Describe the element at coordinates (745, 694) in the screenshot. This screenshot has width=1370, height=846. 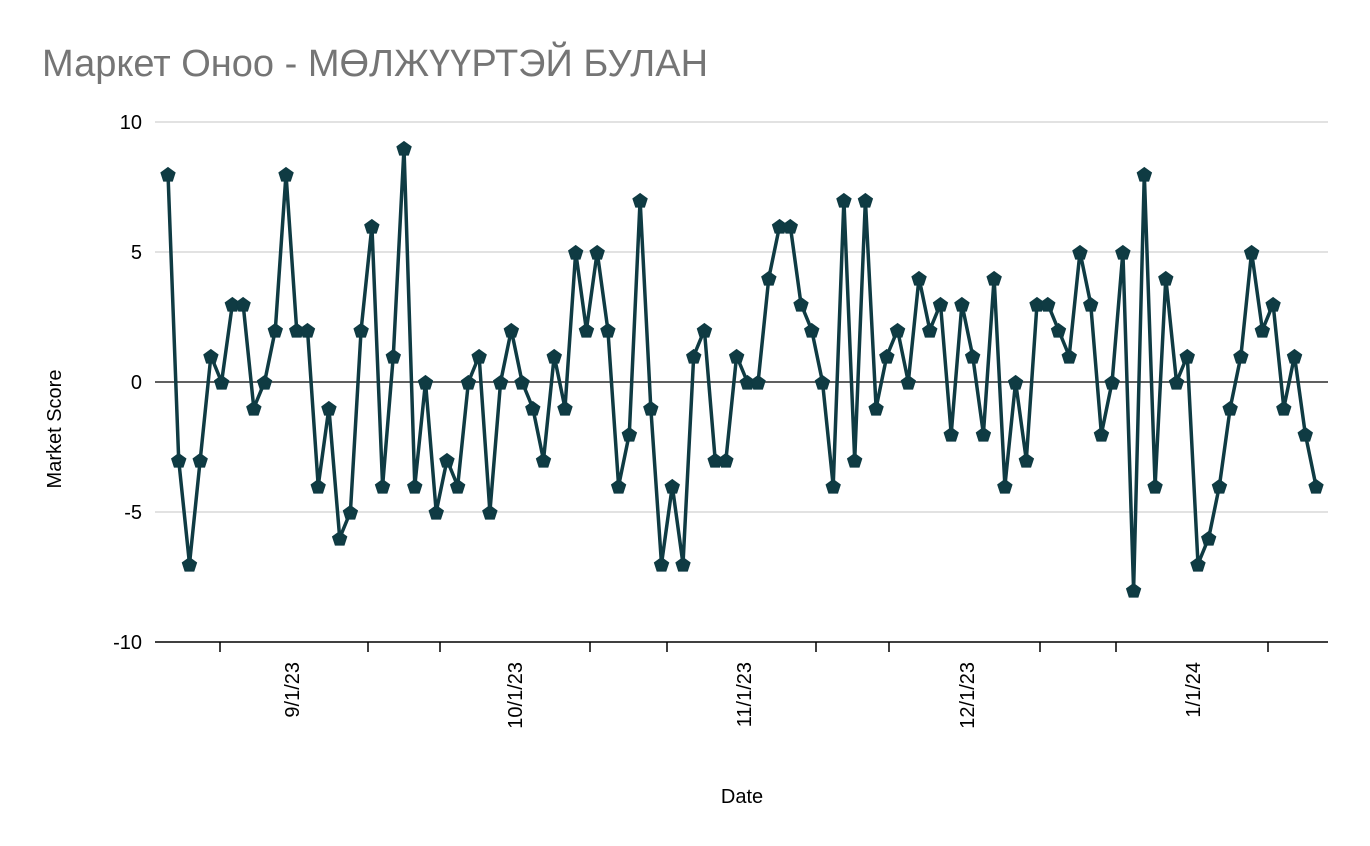
I see `x-tick-label: 11/1/23` at that location.